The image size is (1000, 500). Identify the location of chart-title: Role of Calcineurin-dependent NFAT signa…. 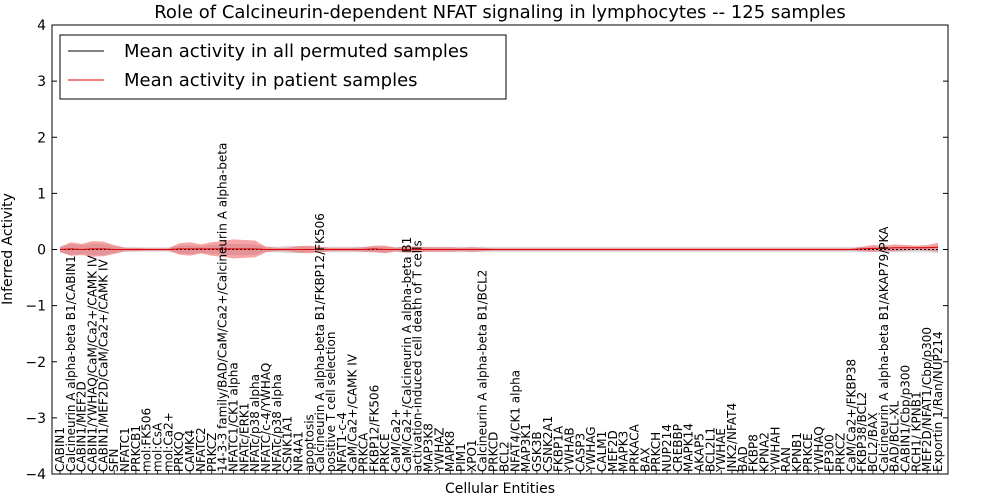
(500, 12).